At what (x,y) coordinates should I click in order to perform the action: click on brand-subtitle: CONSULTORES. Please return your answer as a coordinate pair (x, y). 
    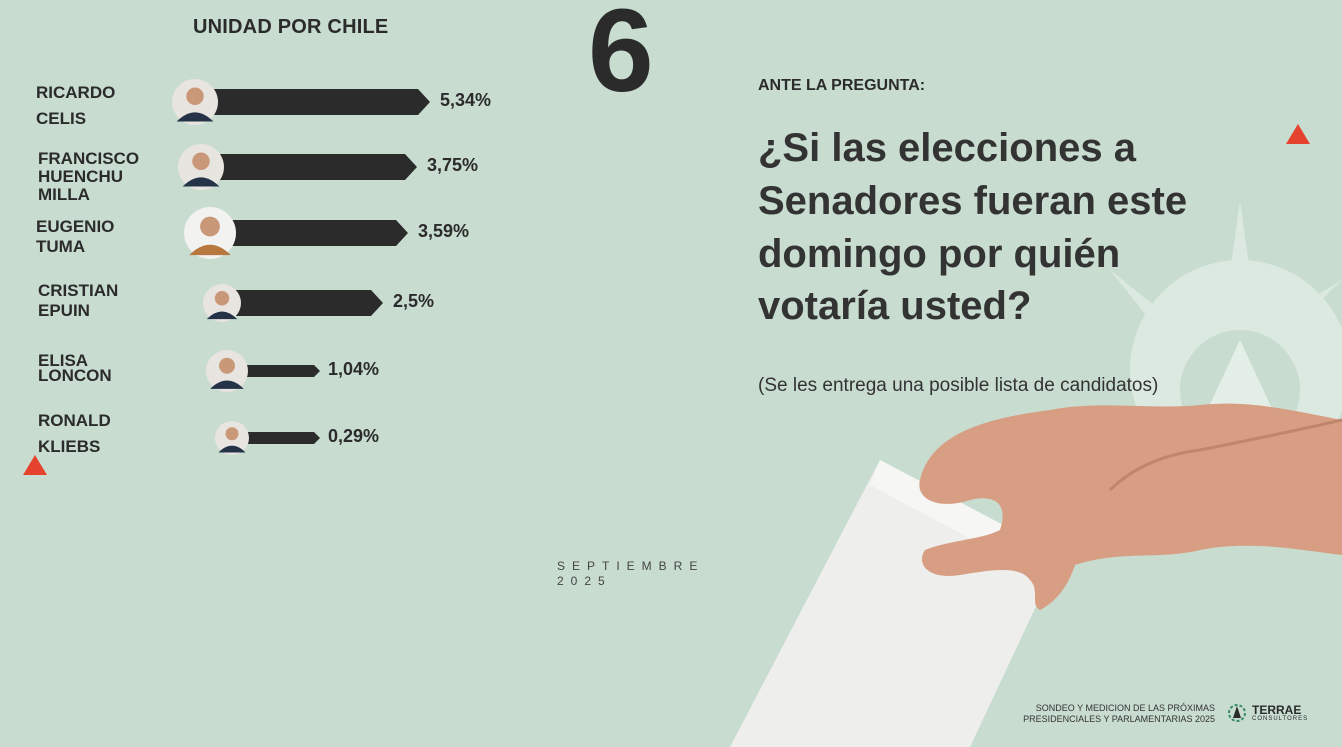
    Looking at the image, I should click on (1280, 719).